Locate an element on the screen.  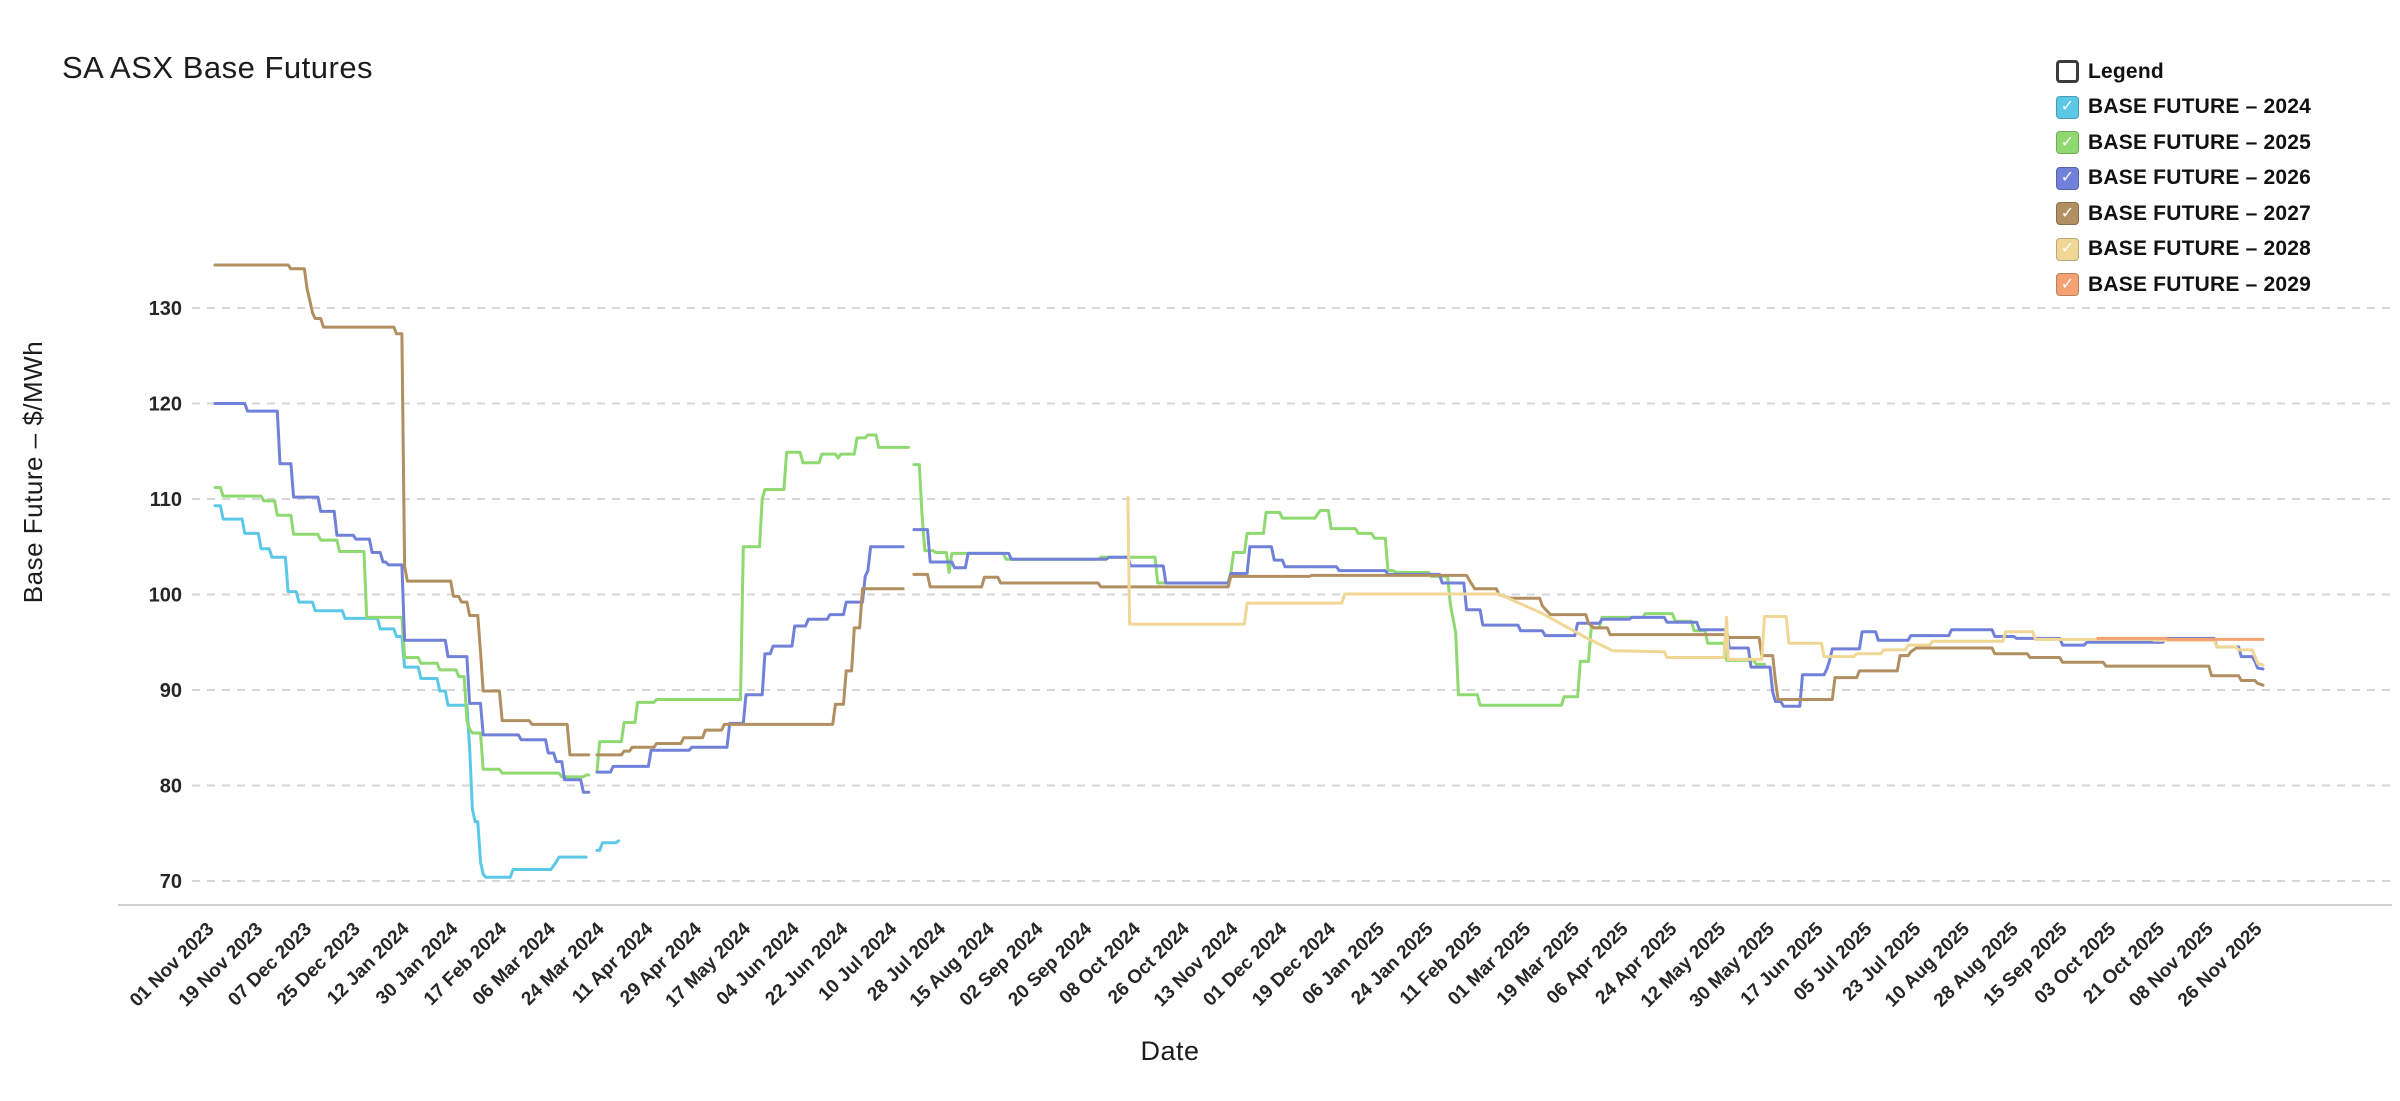
series-line-2028 is located at coordinates (1695, 581).